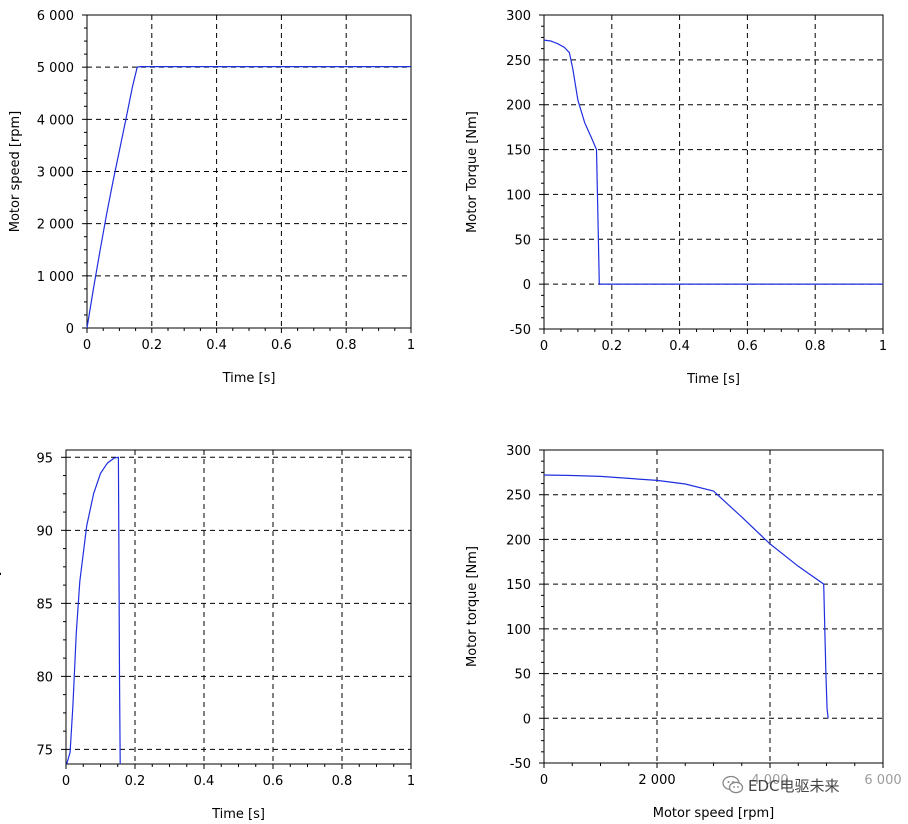 The width and height of the screenshot is (908, 824). Describe the element at coordinates (44, 531) in the screenshot. I see `y-tick-label: 90` at that location.